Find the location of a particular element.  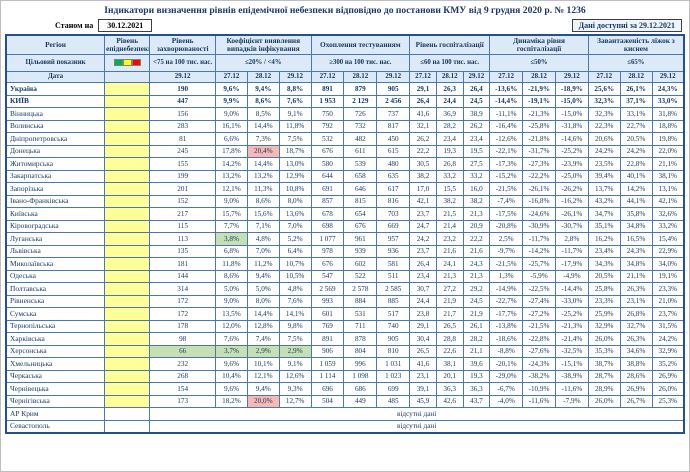

value-cell: 32,6% is located at coordinates (668, 214).